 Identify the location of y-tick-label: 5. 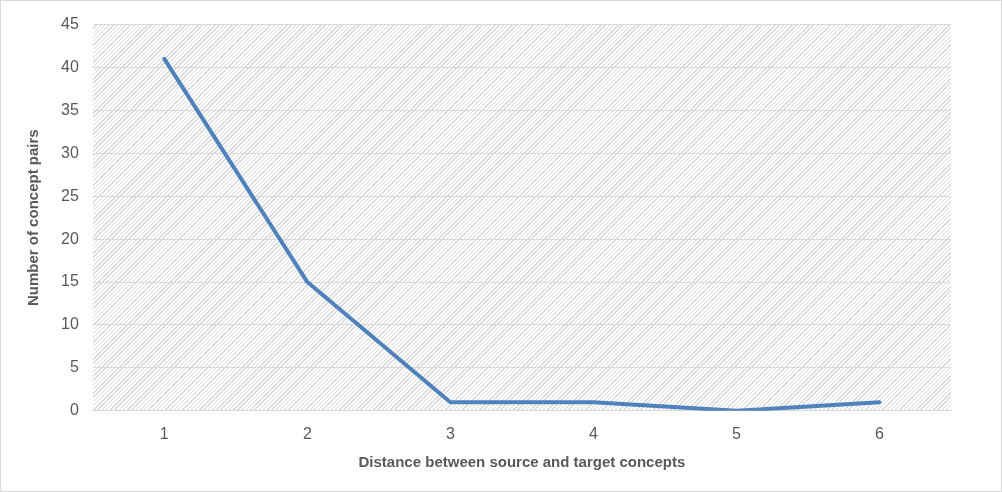
(74, 367).